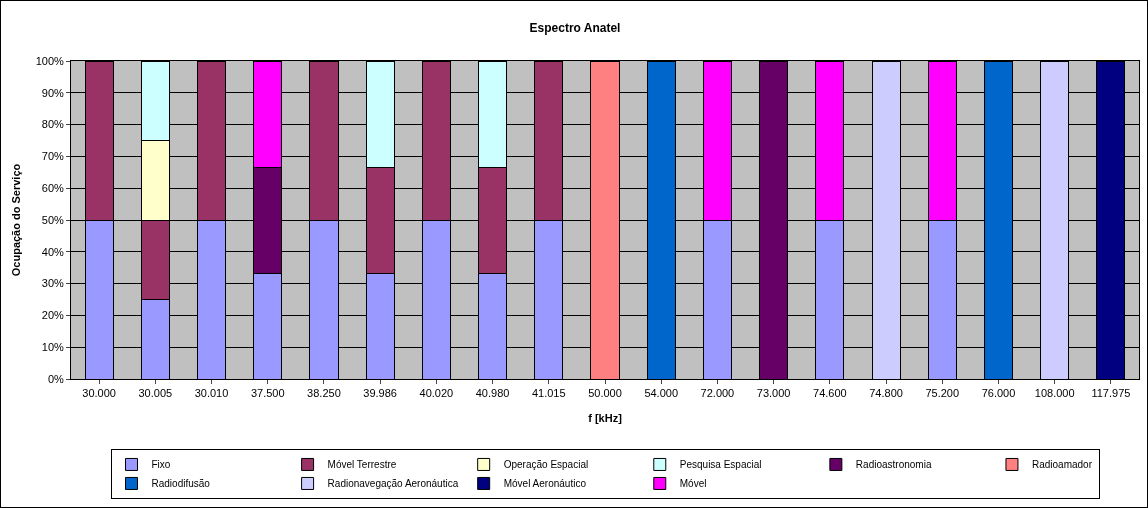  I want to click on x-axis-title: f [kHz], so click(605, 418).